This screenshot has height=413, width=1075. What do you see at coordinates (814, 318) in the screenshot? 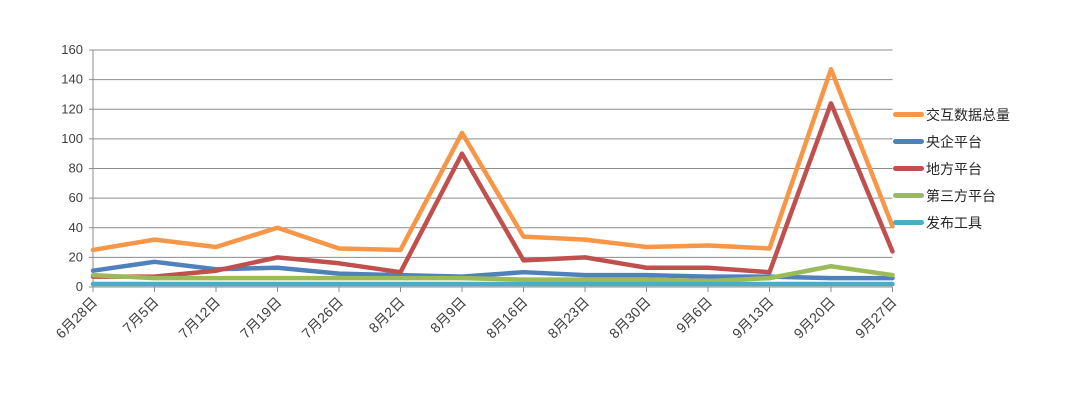
I see `svg-text: 9月20日` at bounding box center [814, 318].